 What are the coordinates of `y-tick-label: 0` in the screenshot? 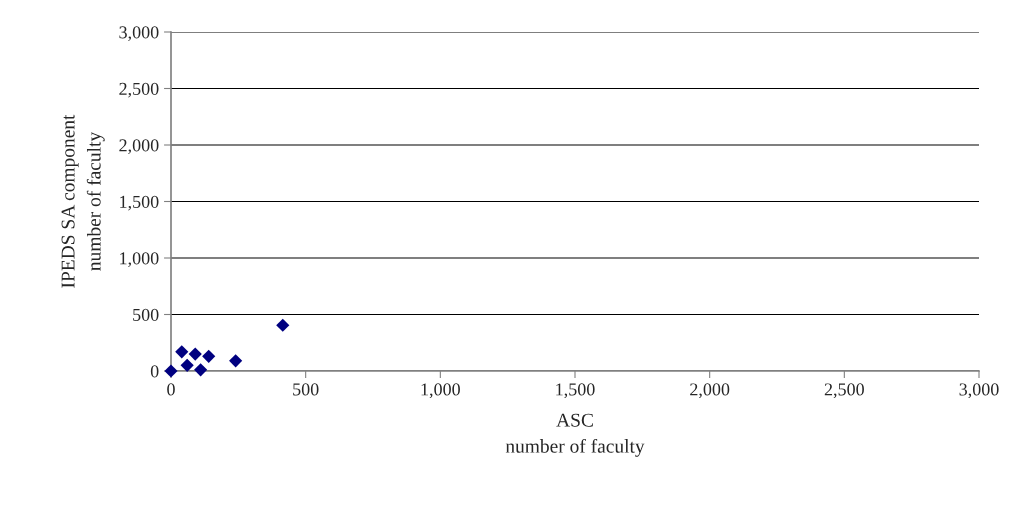 It's located at (154, 371).